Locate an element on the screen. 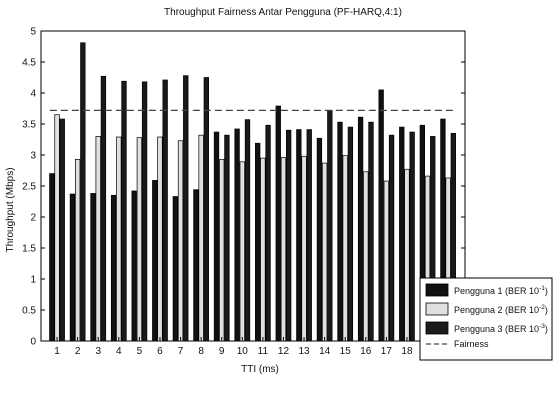 The width and height of the screenshot is (553, 403). legend-label-series2: Pengguna 2 (BER 10-2) is located at coordinates (501, 309).